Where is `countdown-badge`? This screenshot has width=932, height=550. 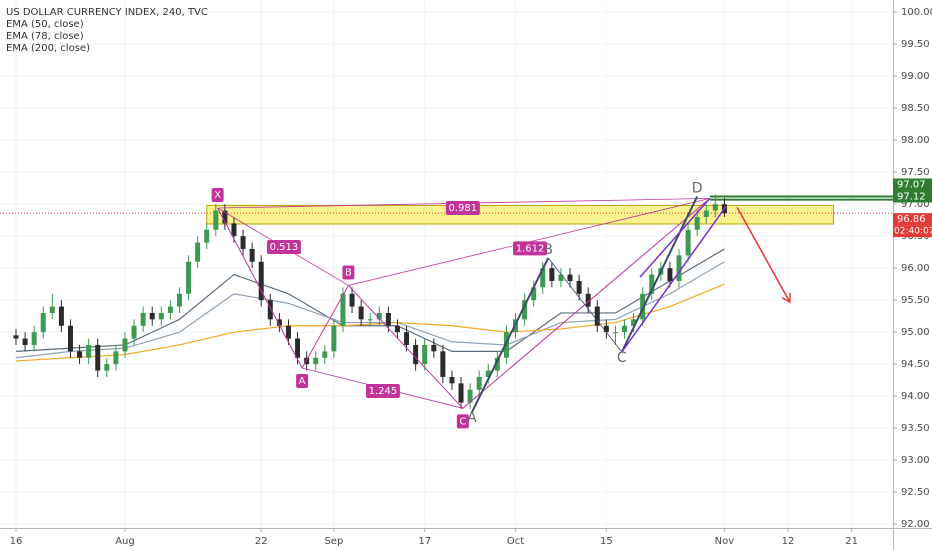
countdown-badge is located at coordinates (912, 231).